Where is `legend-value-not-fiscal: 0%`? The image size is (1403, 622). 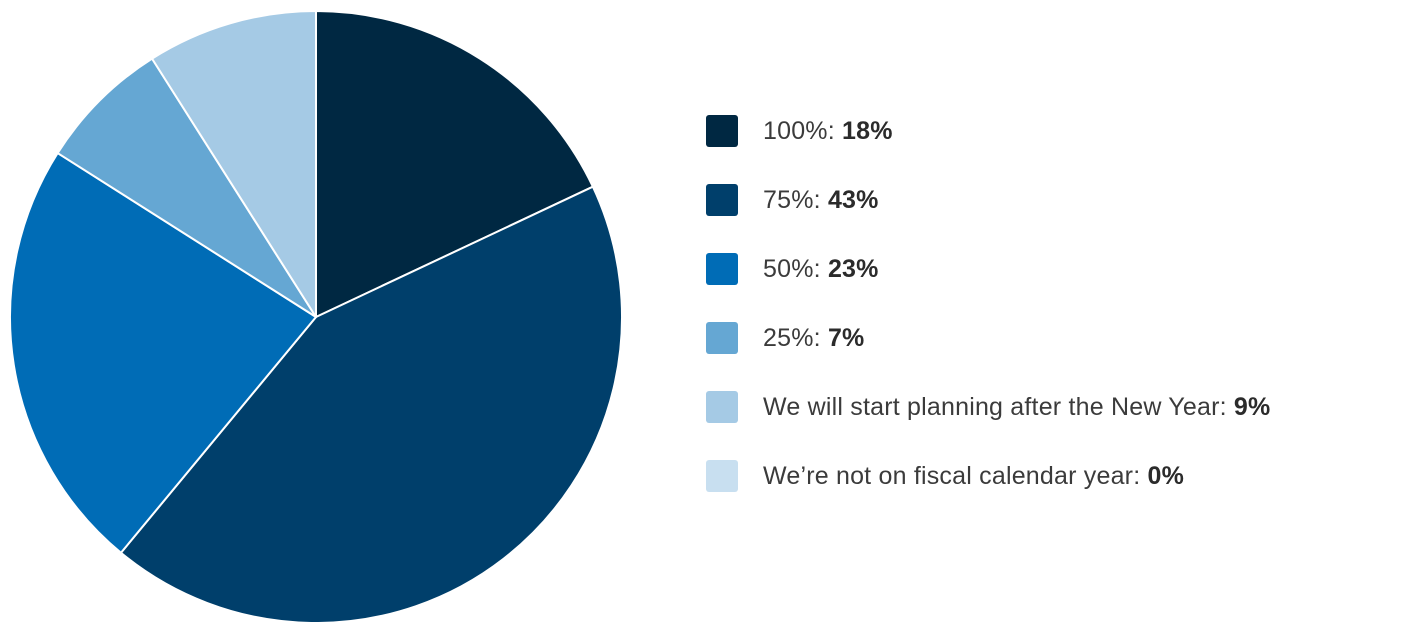 legend-value-not-fiscal: 0% is located at coordinates (1166, 475).